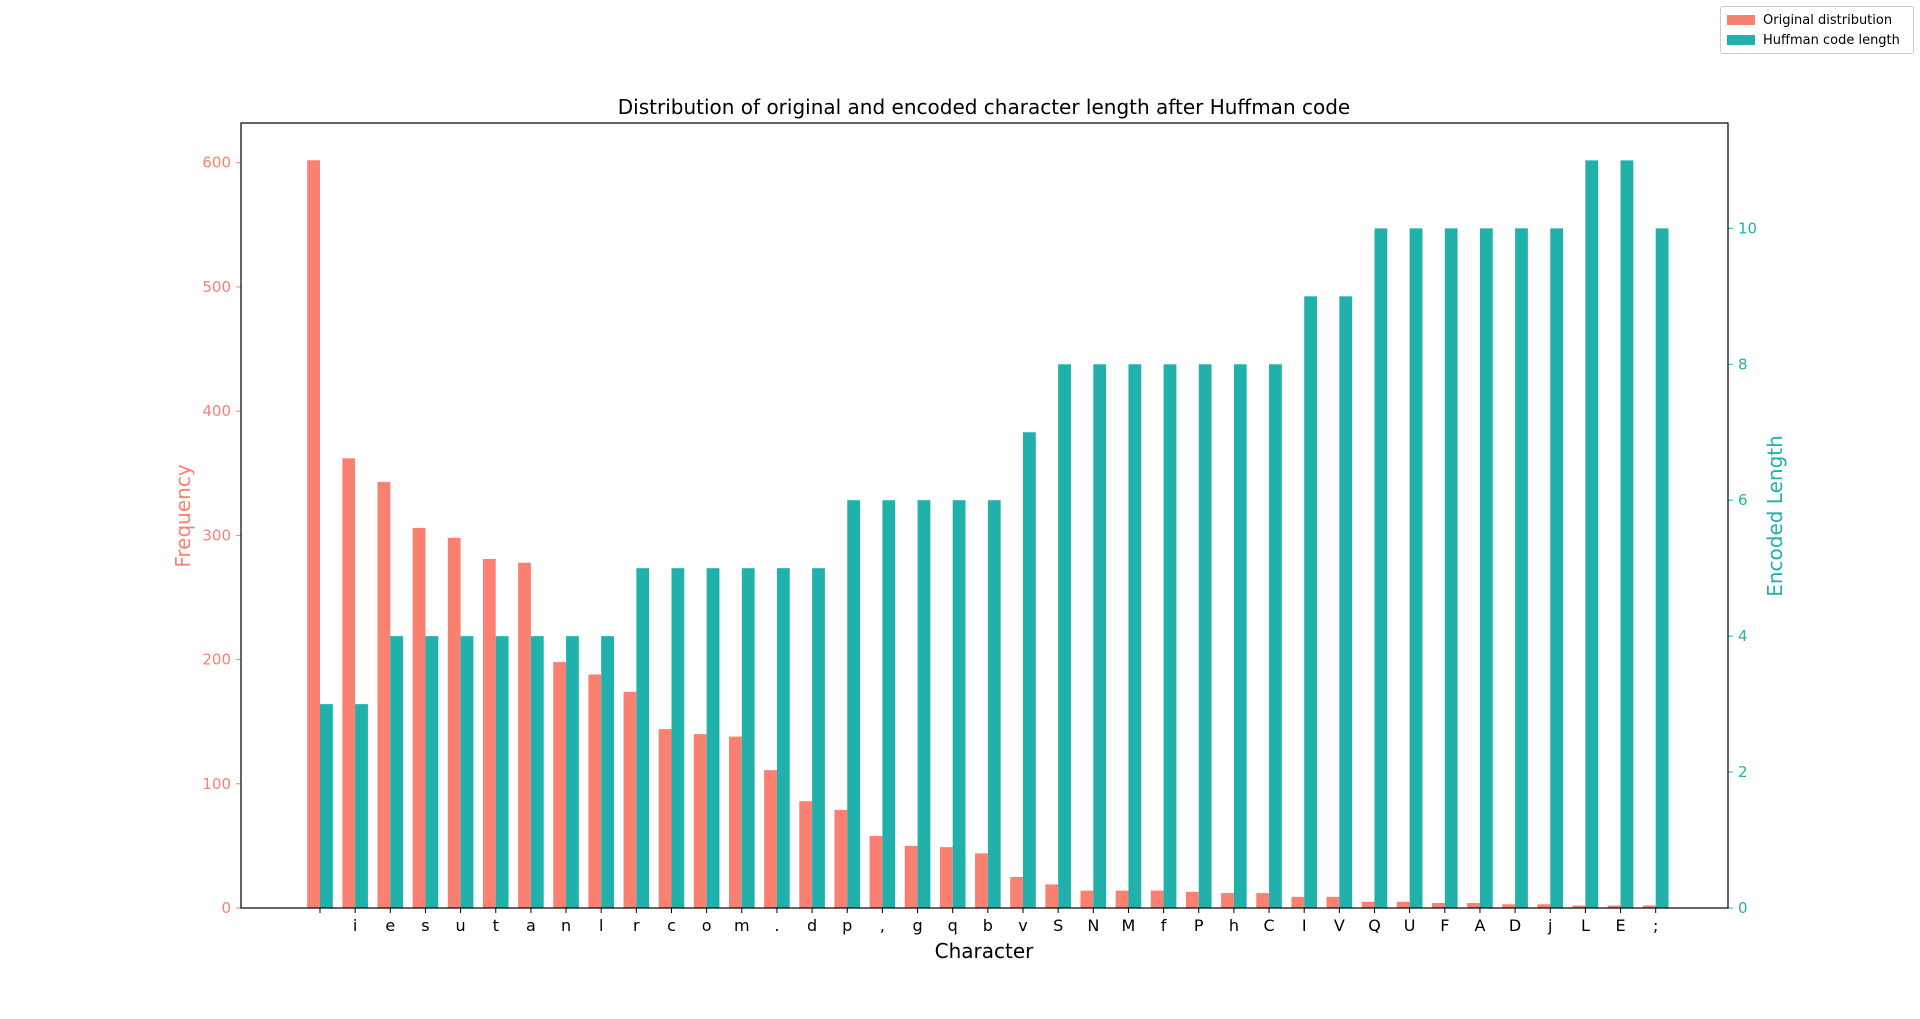  Describe the element at coordinates (216, 287) in the screenshot. I see `y-tick-label-5: 500` at that location.